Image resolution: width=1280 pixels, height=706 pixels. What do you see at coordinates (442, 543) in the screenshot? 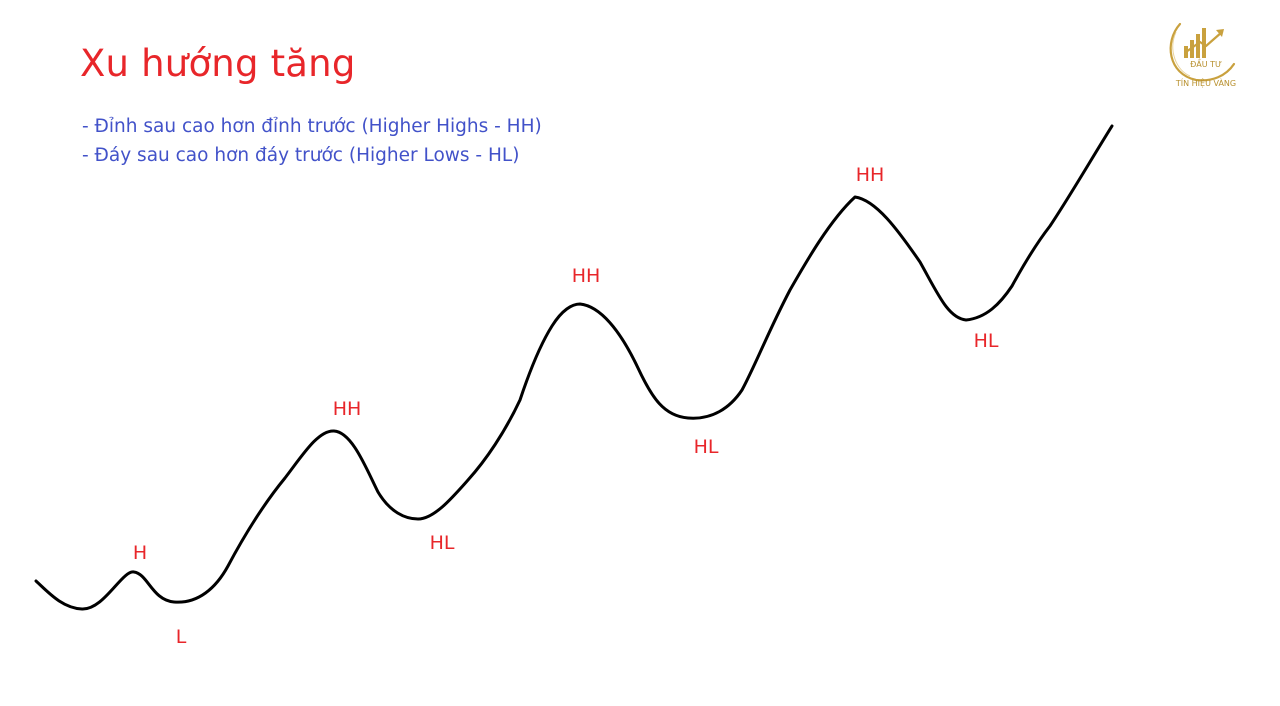
I see `label-hl-1: HL` at bounding box center [442, 543].